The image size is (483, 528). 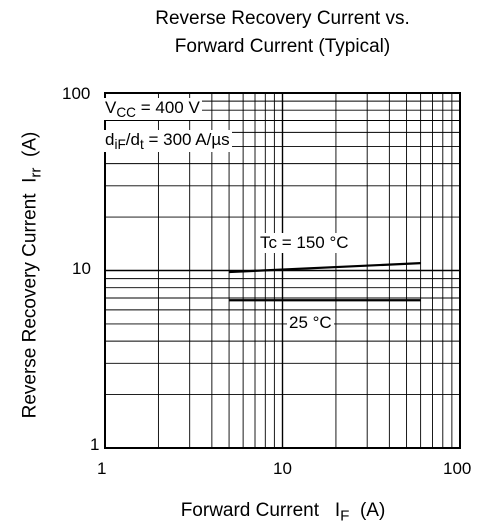 I want to click on y-tick-label-100: 100, so click(x=76, y=93).